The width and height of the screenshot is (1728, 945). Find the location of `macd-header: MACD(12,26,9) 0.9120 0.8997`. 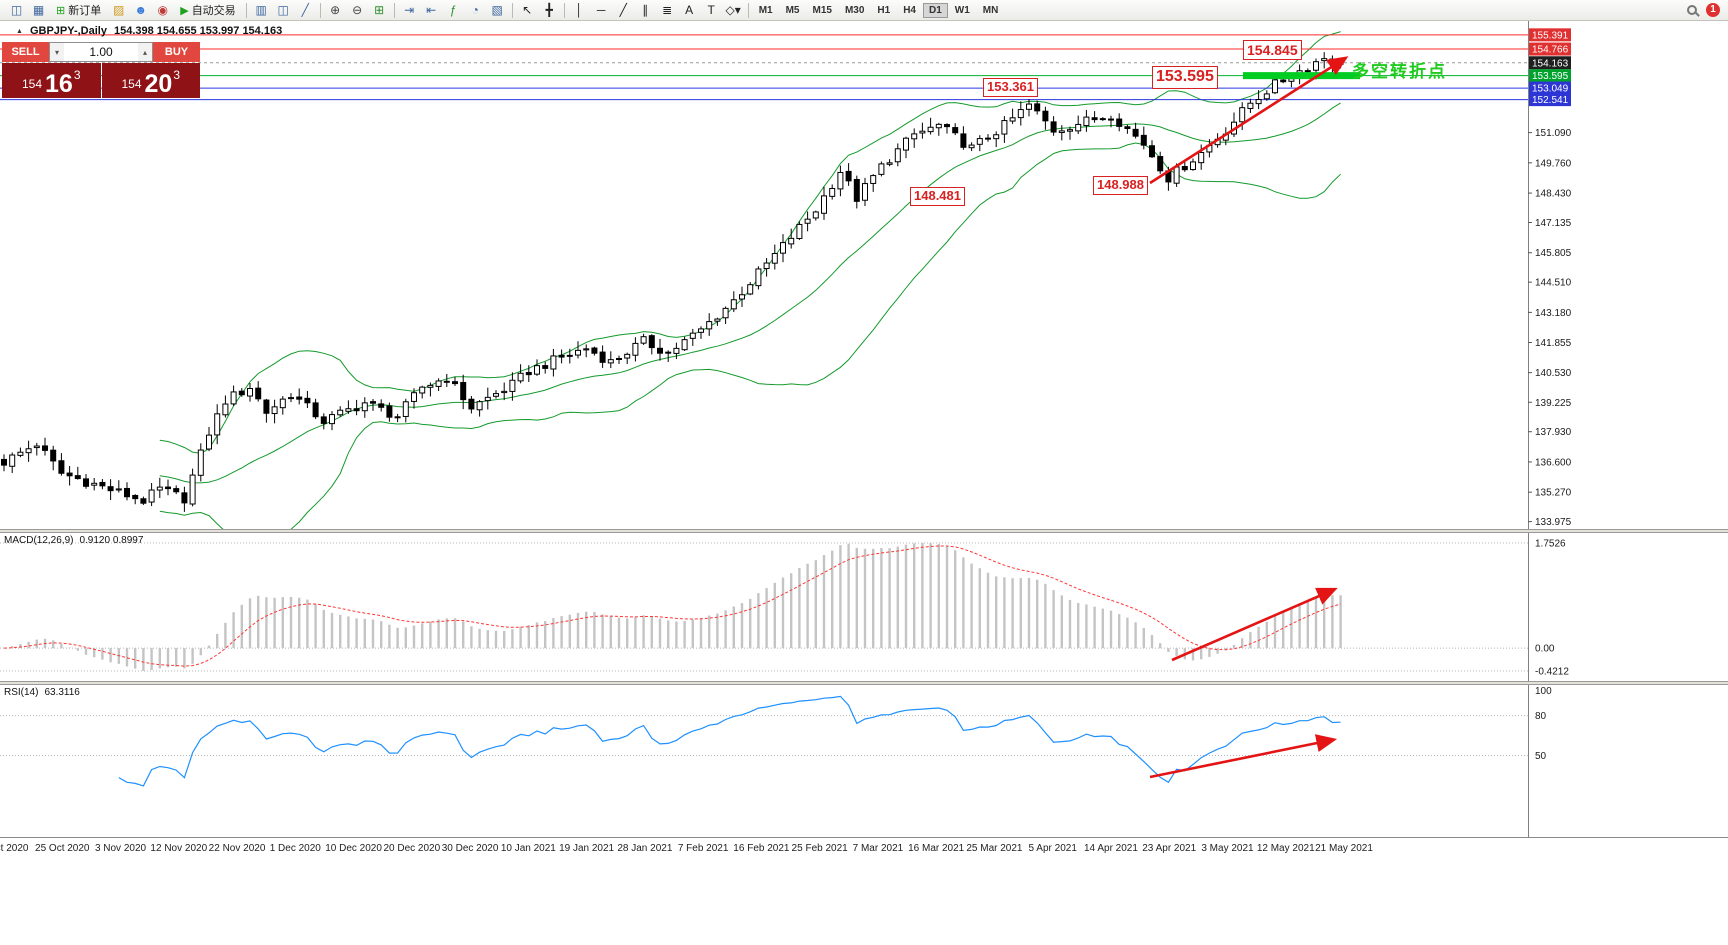

macd-header: MACD(12,26,9) 0.9120 0.8997 is located at coordinates (73, 540).